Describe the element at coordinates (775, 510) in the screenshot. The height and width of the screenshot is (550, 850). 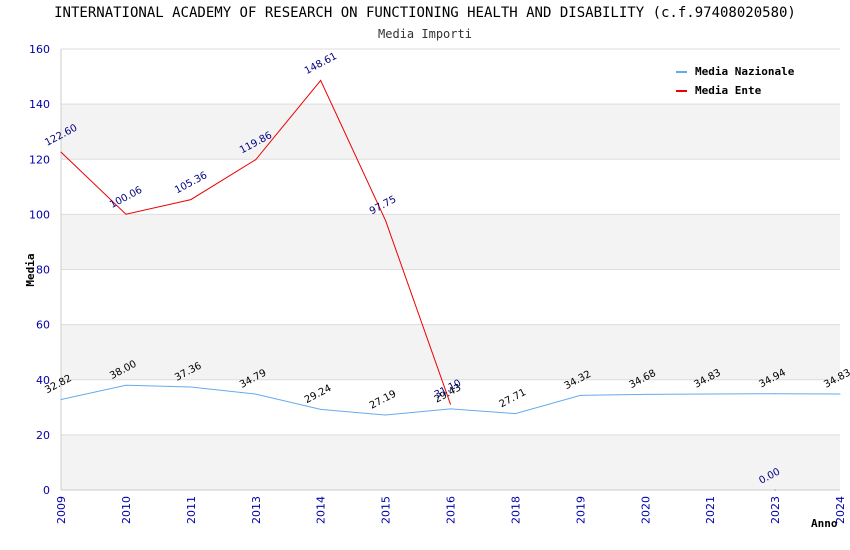
I see `x-tick-label: 2023` at that location.